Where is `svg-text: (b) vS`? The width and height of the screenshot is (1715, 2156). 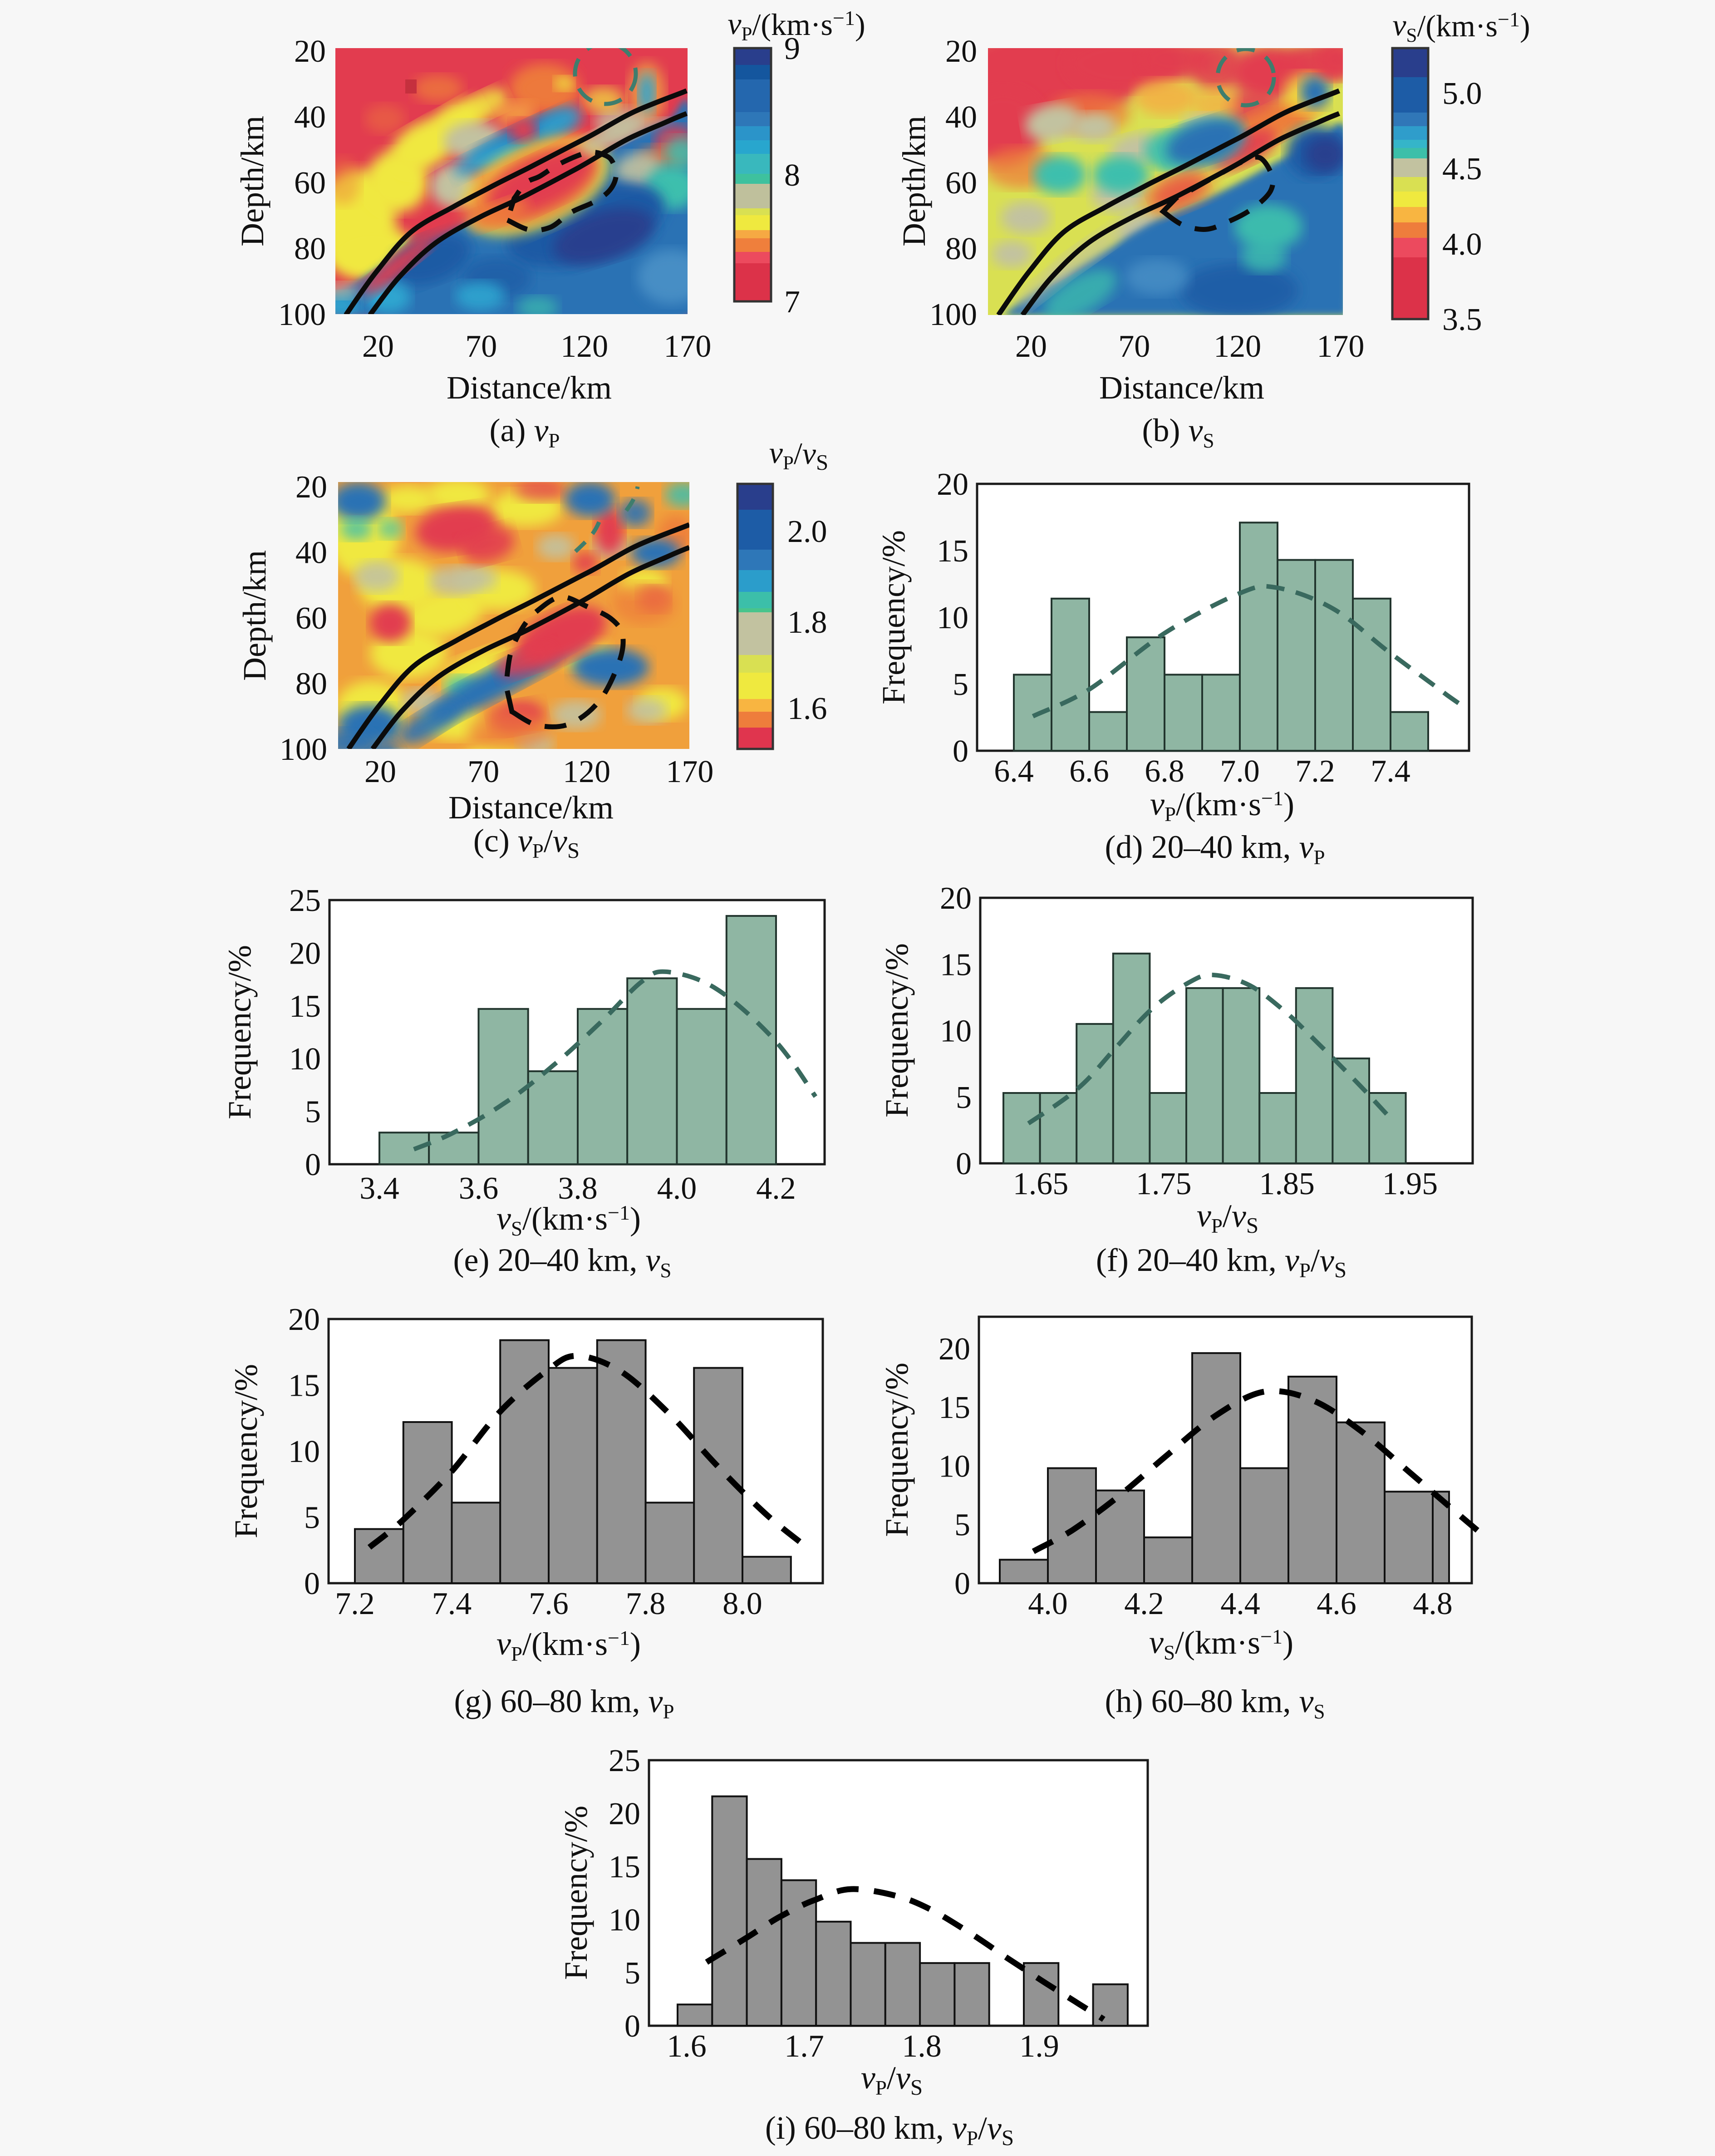 svg-text: (b) vS is located at coordinates (1178, 432).